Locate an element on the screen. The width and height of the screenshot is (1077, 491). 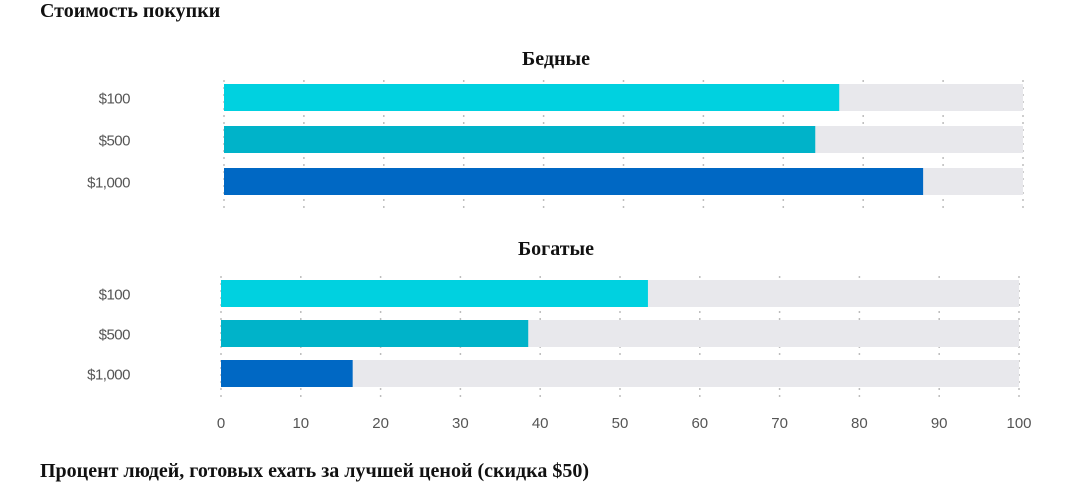
x-tick-label: 80 is located at coordinates (859, 423).